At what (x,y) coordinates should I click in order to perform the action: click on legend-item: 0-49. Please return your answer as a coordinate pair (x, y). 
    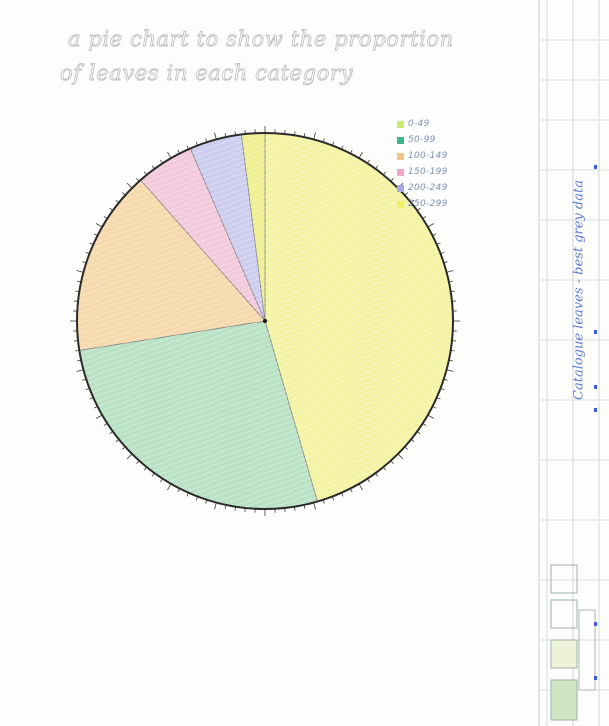
    Looking at the image, I should click on (462, 124).